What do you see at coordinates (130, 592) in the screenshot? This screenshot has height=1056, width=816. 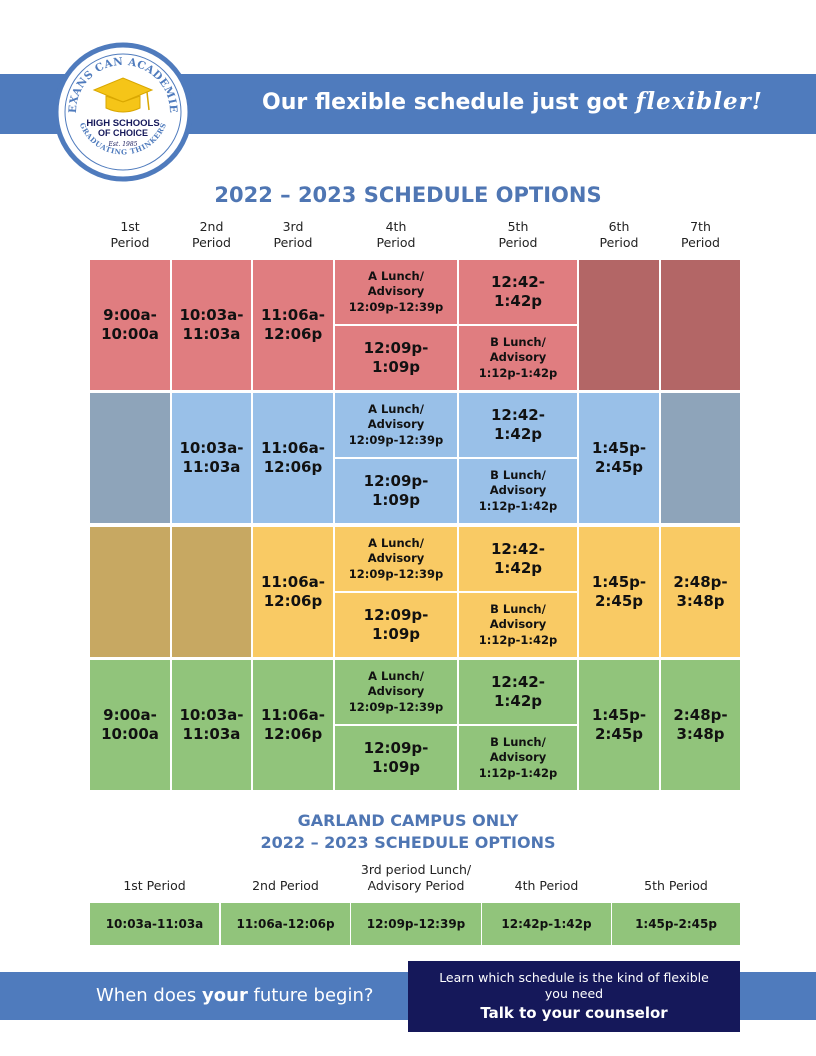 I see `row3-period1-cell` at bounding box center [130, 592].